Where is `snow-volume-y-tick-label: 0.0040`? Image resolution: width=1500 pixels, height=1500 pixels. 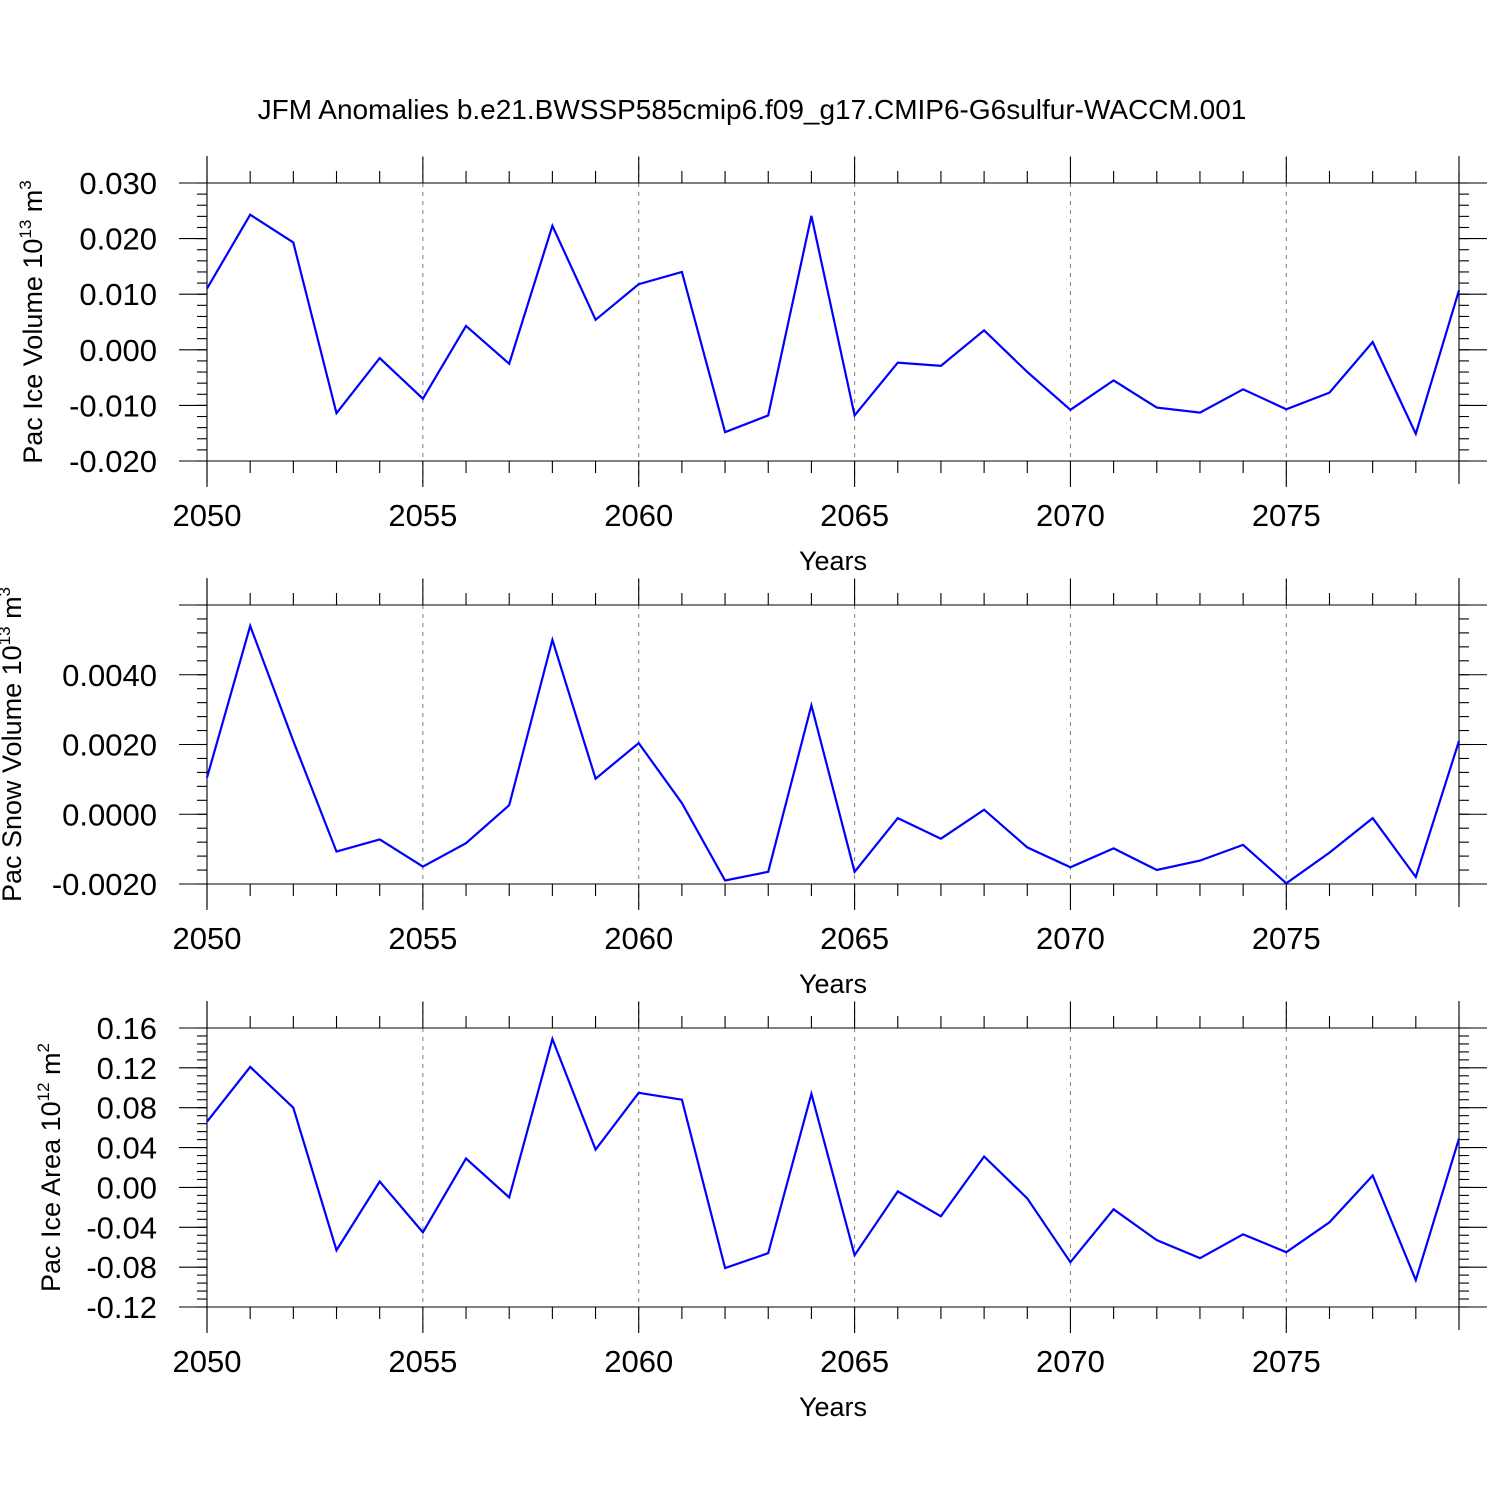
snow-volume-y-tick-label: 0.0040 is located at coordinates (109, 675).